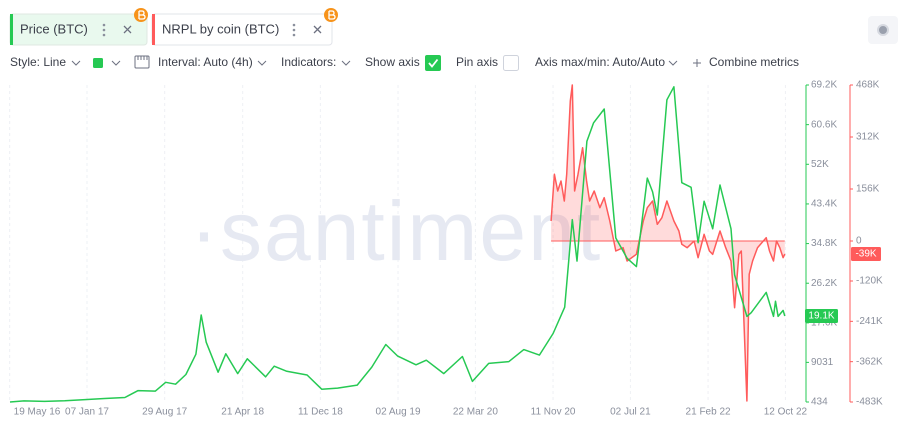 The image size is (900, 434). Describe the element at coordinates (392, 62) in the screenshot. I see `show-axis-label: Show axis` at that location.